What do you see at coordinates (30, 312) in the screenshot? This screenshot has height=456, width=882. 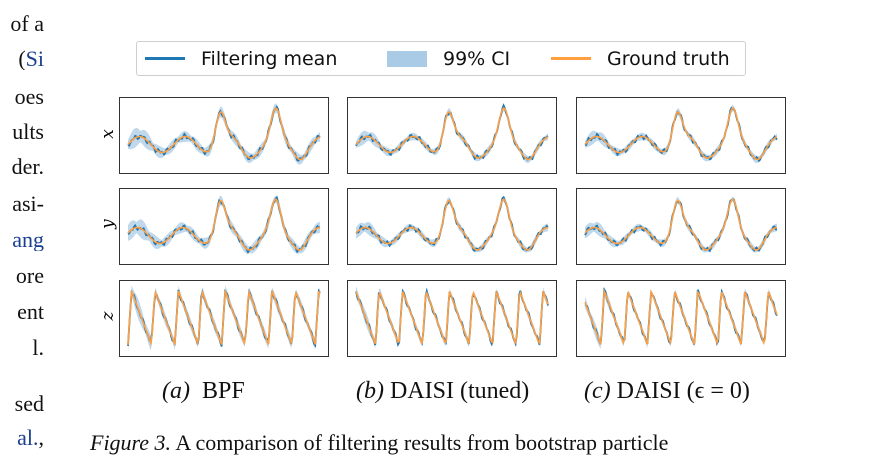 I see `text-line: ent` at bounding box center [30, 312].